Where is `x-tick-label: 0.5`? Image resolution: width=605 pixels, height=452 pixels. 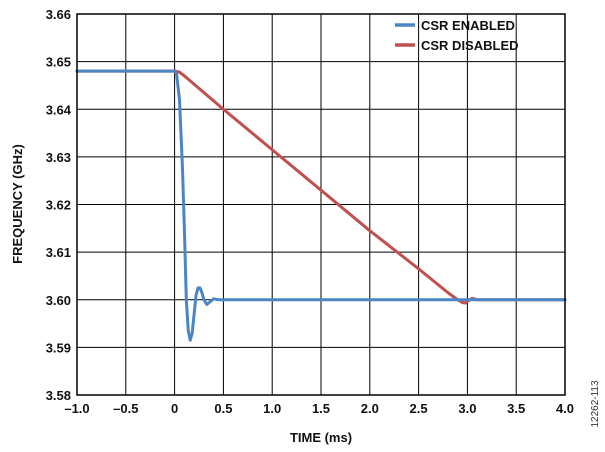 x-tick-label: 0.5 is located at coordinates (223, 408).